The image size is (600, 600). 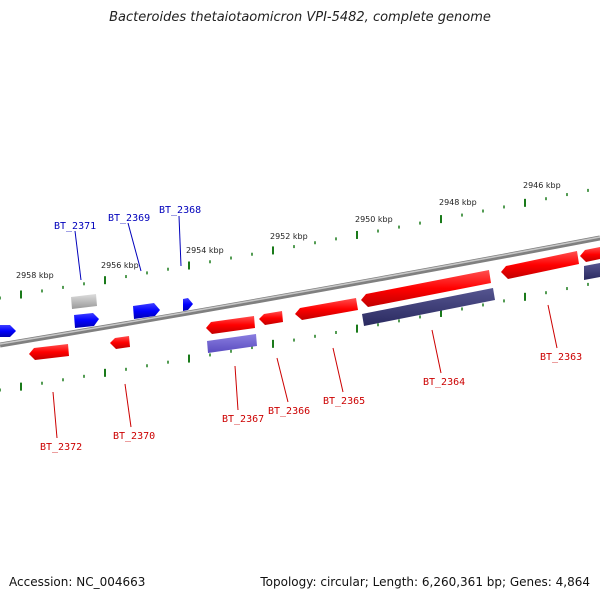 I want to click on gene-label: BT_2365, so click(x=344, y=401).